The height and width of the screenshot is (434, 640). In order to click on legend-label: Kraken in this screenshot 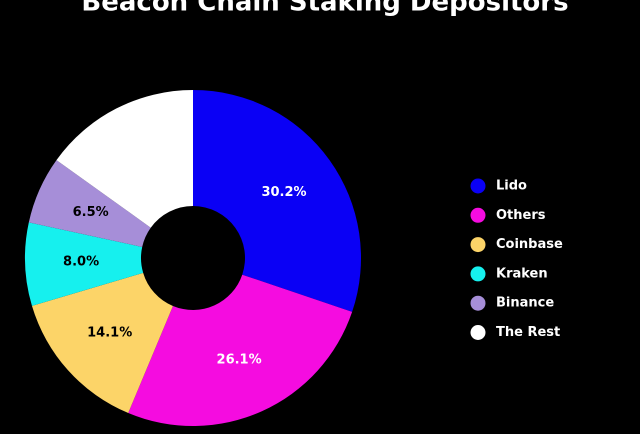, I will do `click(522, 273)`.